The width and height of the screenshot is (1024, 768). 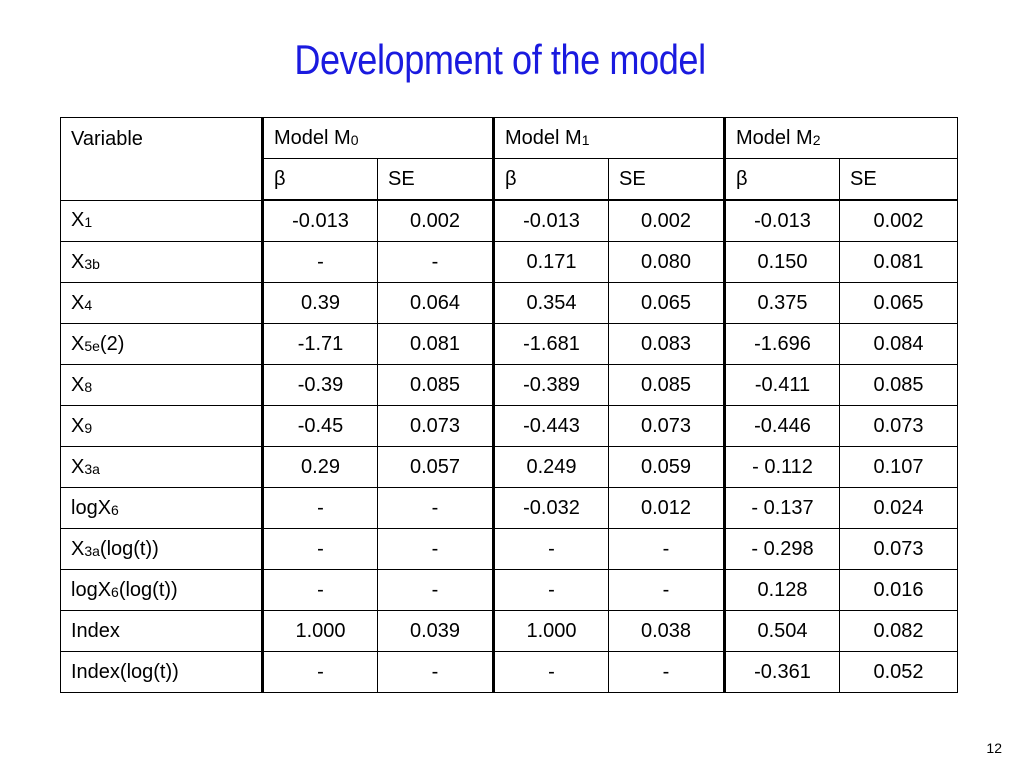 I want to click on variable-cell: logX6, so click(x=161, y=508).